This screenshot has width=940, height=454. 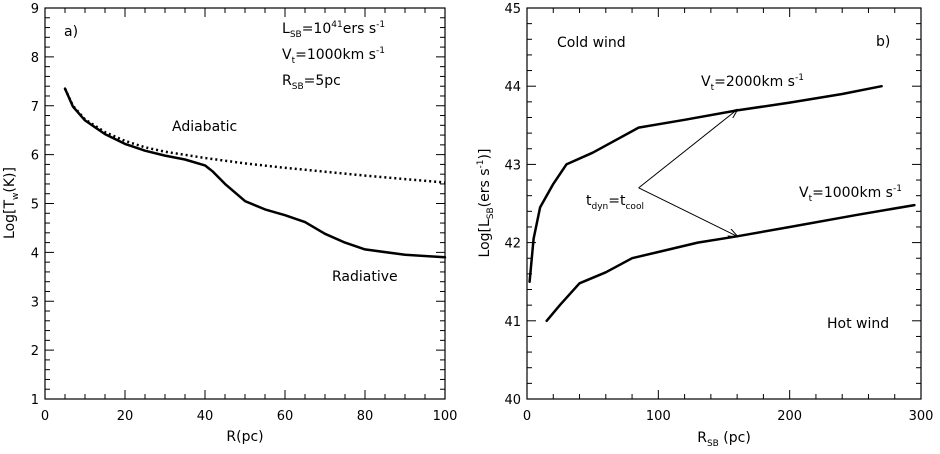 What do you see at coordinates (35, 205) in the screenshot?
I see `y-tick-label: 5` at bounding box center [35, 205].